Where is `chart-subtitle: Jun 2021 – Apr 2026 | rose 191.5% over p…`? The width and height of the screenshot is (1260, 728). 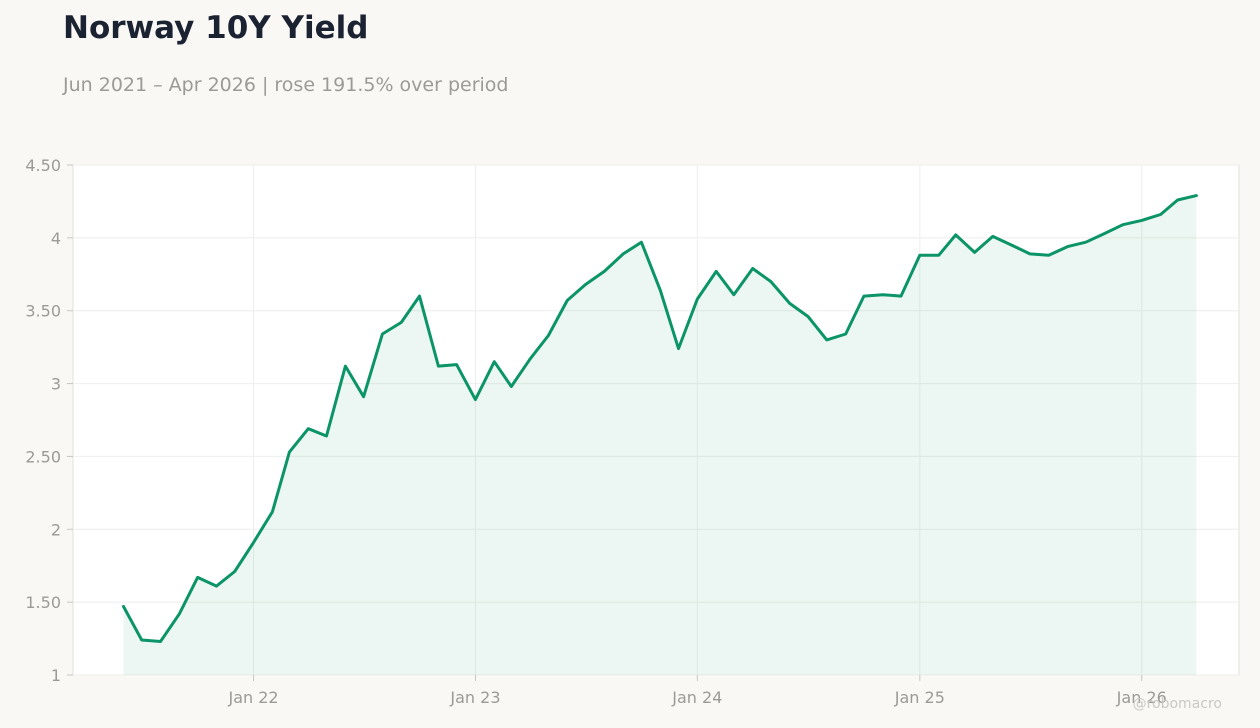 chart-subtitle: Jun 2021 – Apr 2026 | rose 191.5% over p… is located at coordinates (286, 85).